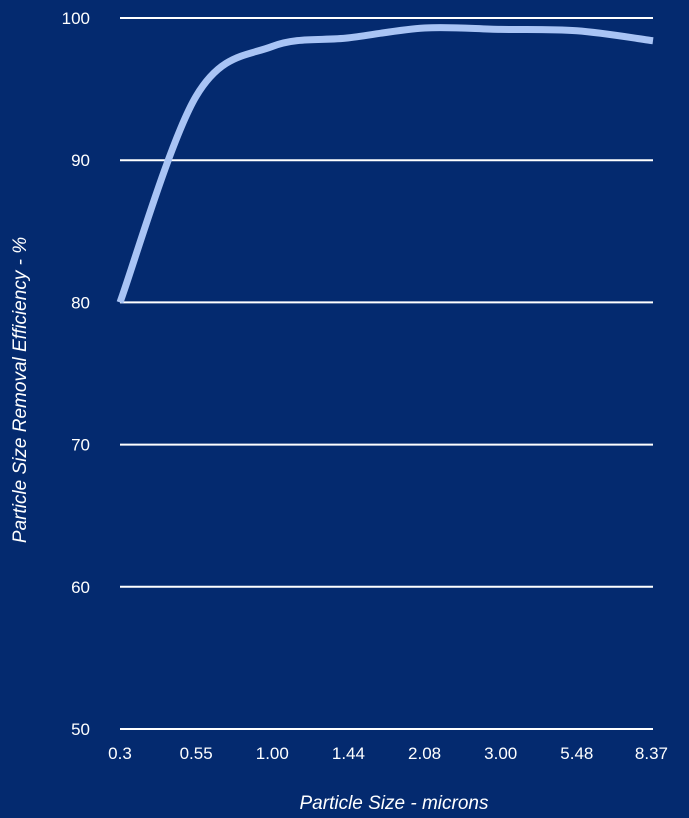 This screenshot has height=818, width=689. What do you see at coordinates (348, 753) in the screenshot?
I see `x-tick-label: 1.44` at bounding box center [348, 753].